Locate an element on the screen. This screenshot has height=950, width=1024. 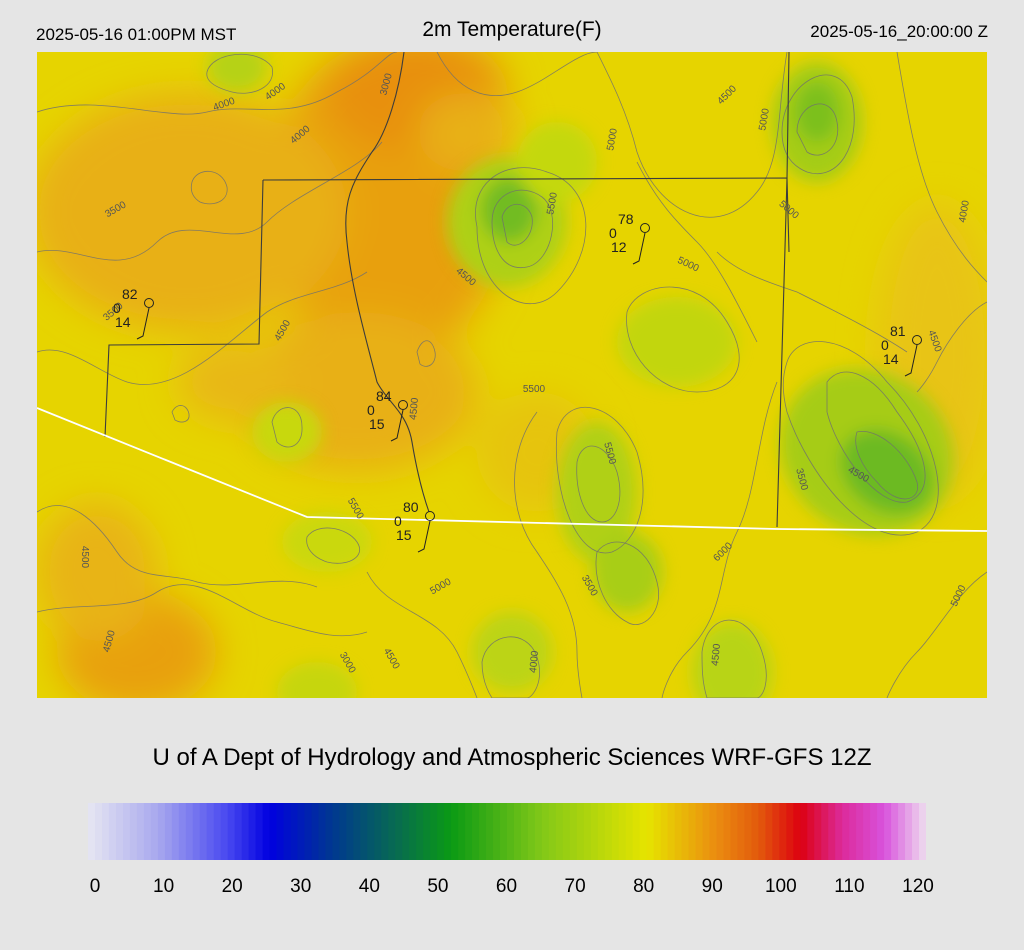
map-title: 2m Temperature(F) is located at coordinates (512, 29).